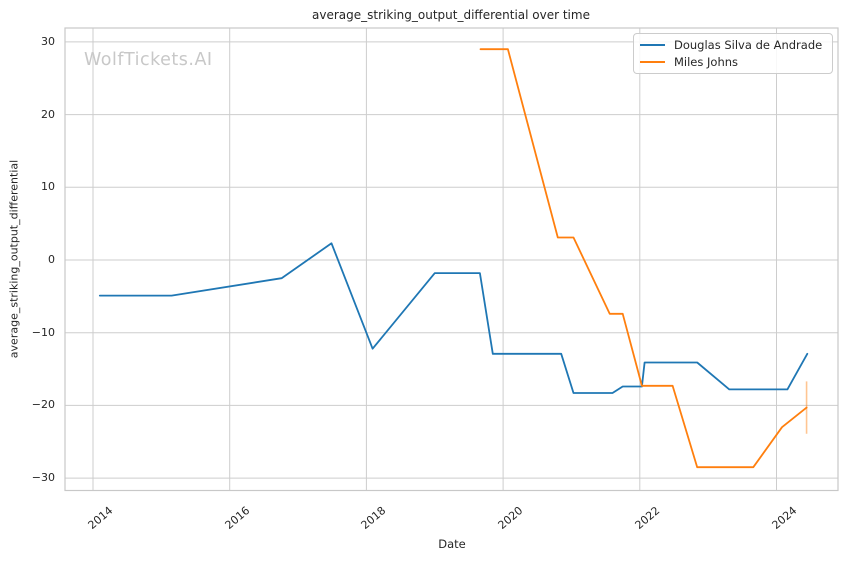 The height and width of the screenshot is (561, 850). I want to click on x-axis-label: Date, so click(452, 544).